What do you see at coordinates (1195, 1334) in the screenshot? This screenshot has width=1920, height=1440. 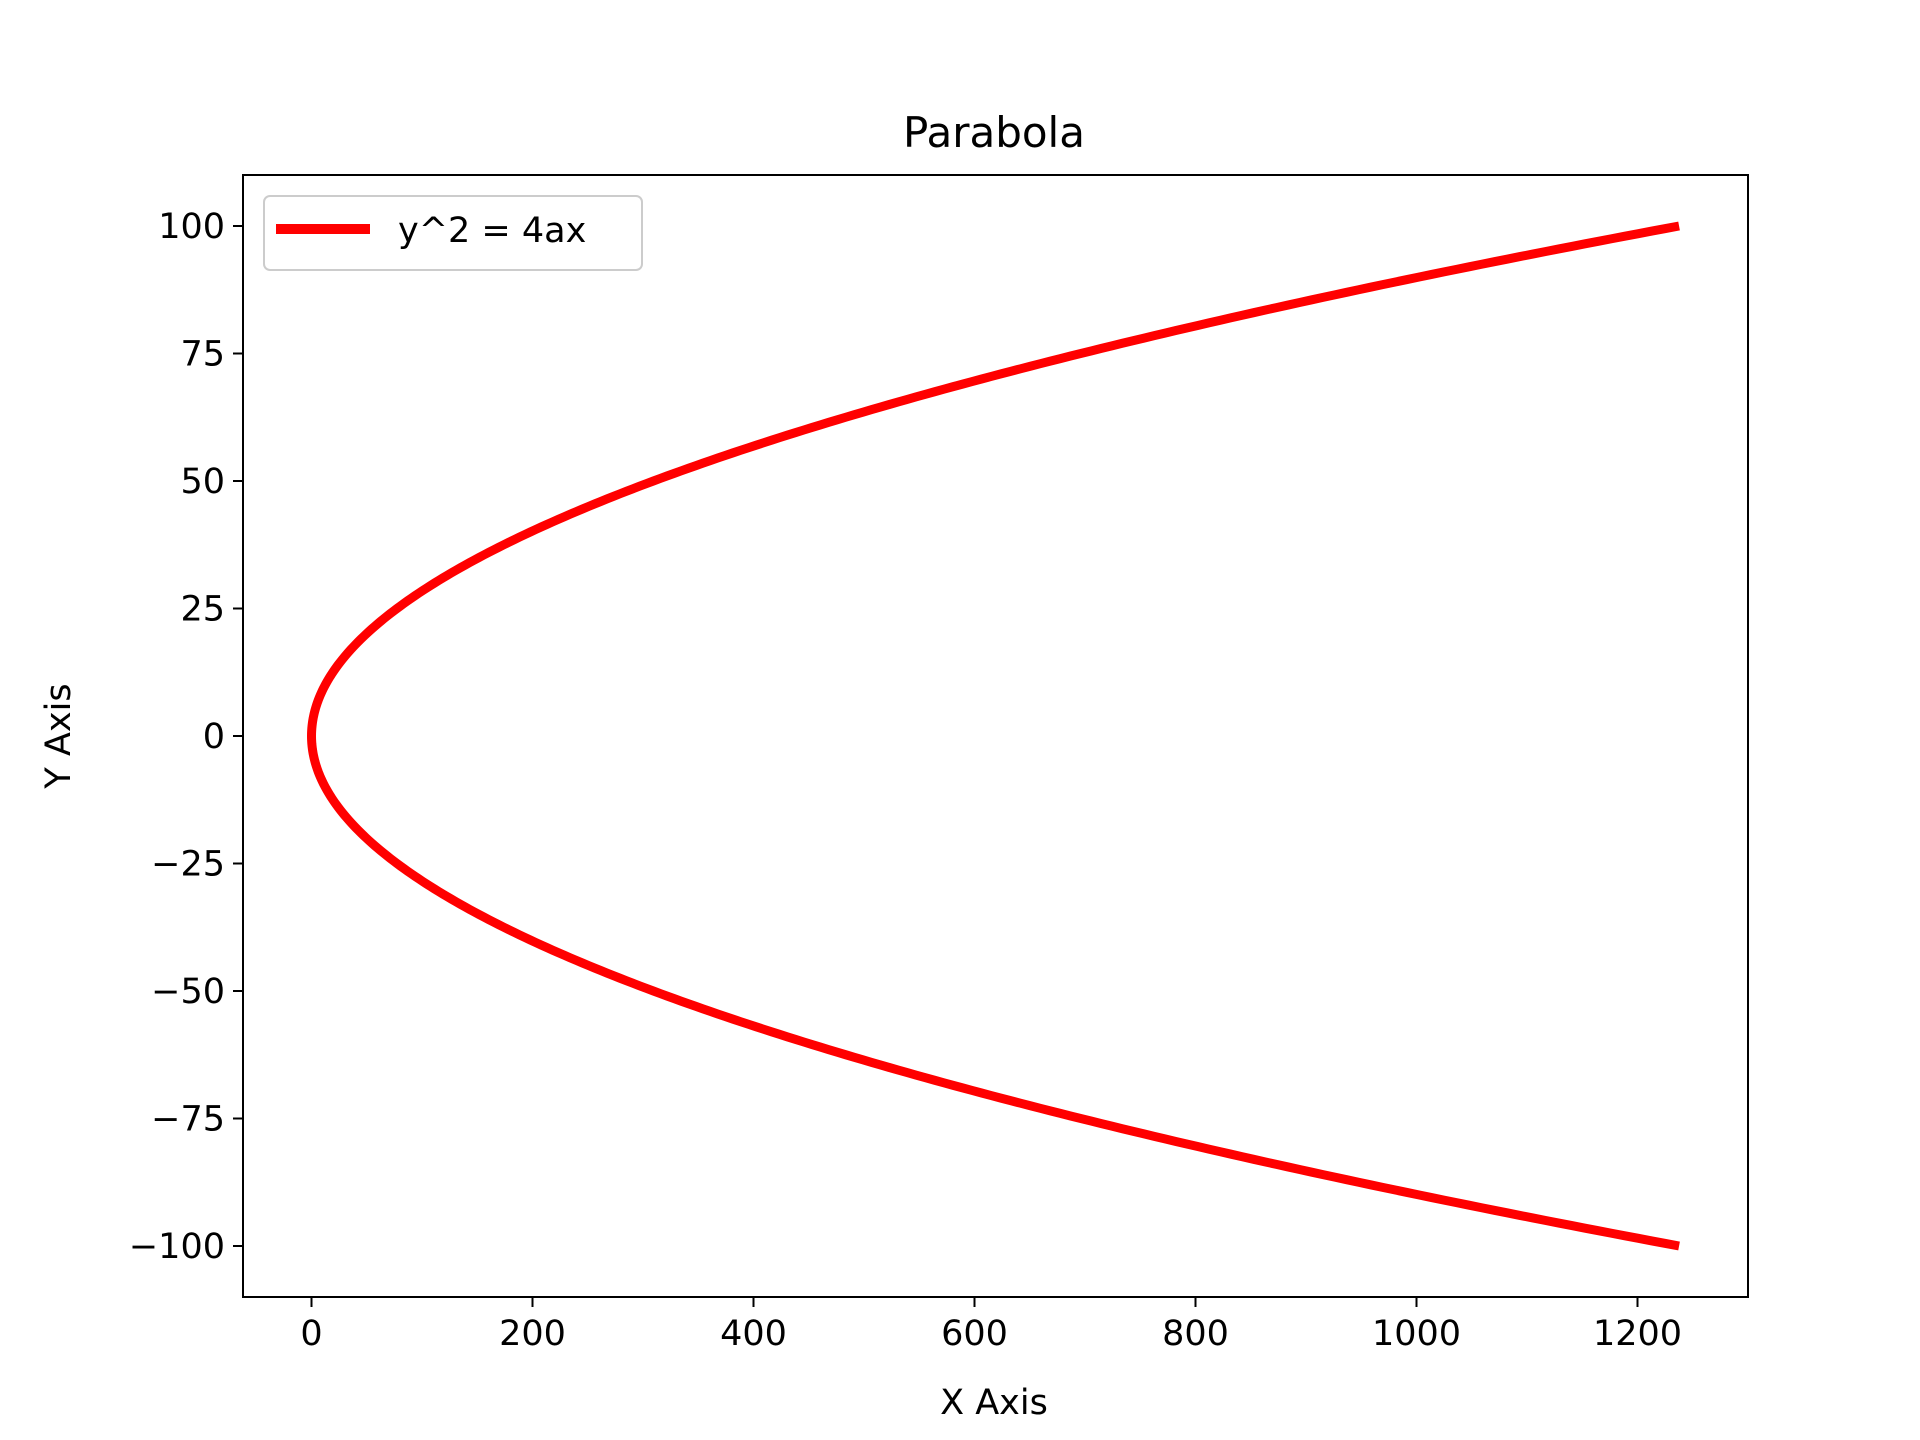 I see `x-tick-label: 800` at bounding box center [1195, 1334].